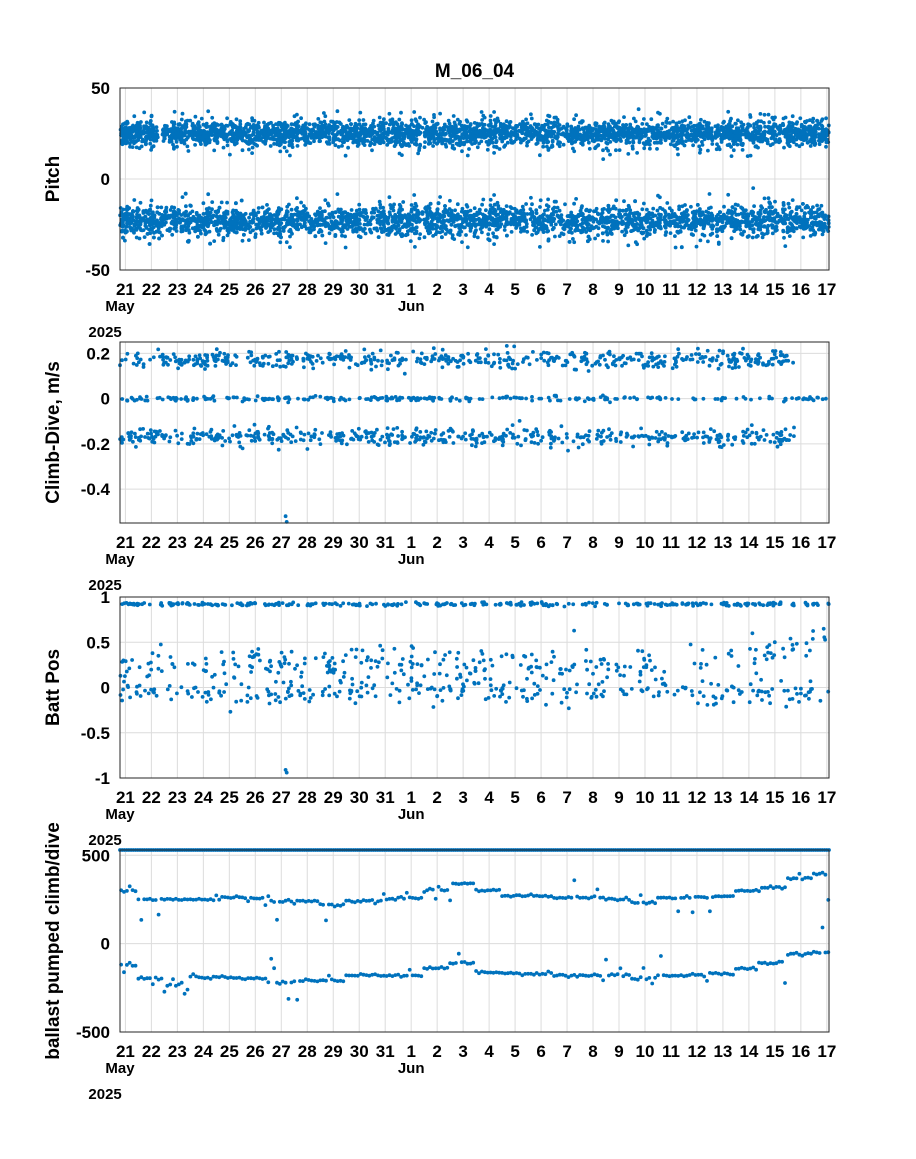 The height and width of the screenshot is (1159, 916). Describe the element at coordinates (474, 178) in the screenshot. I see `data-points` at that location.